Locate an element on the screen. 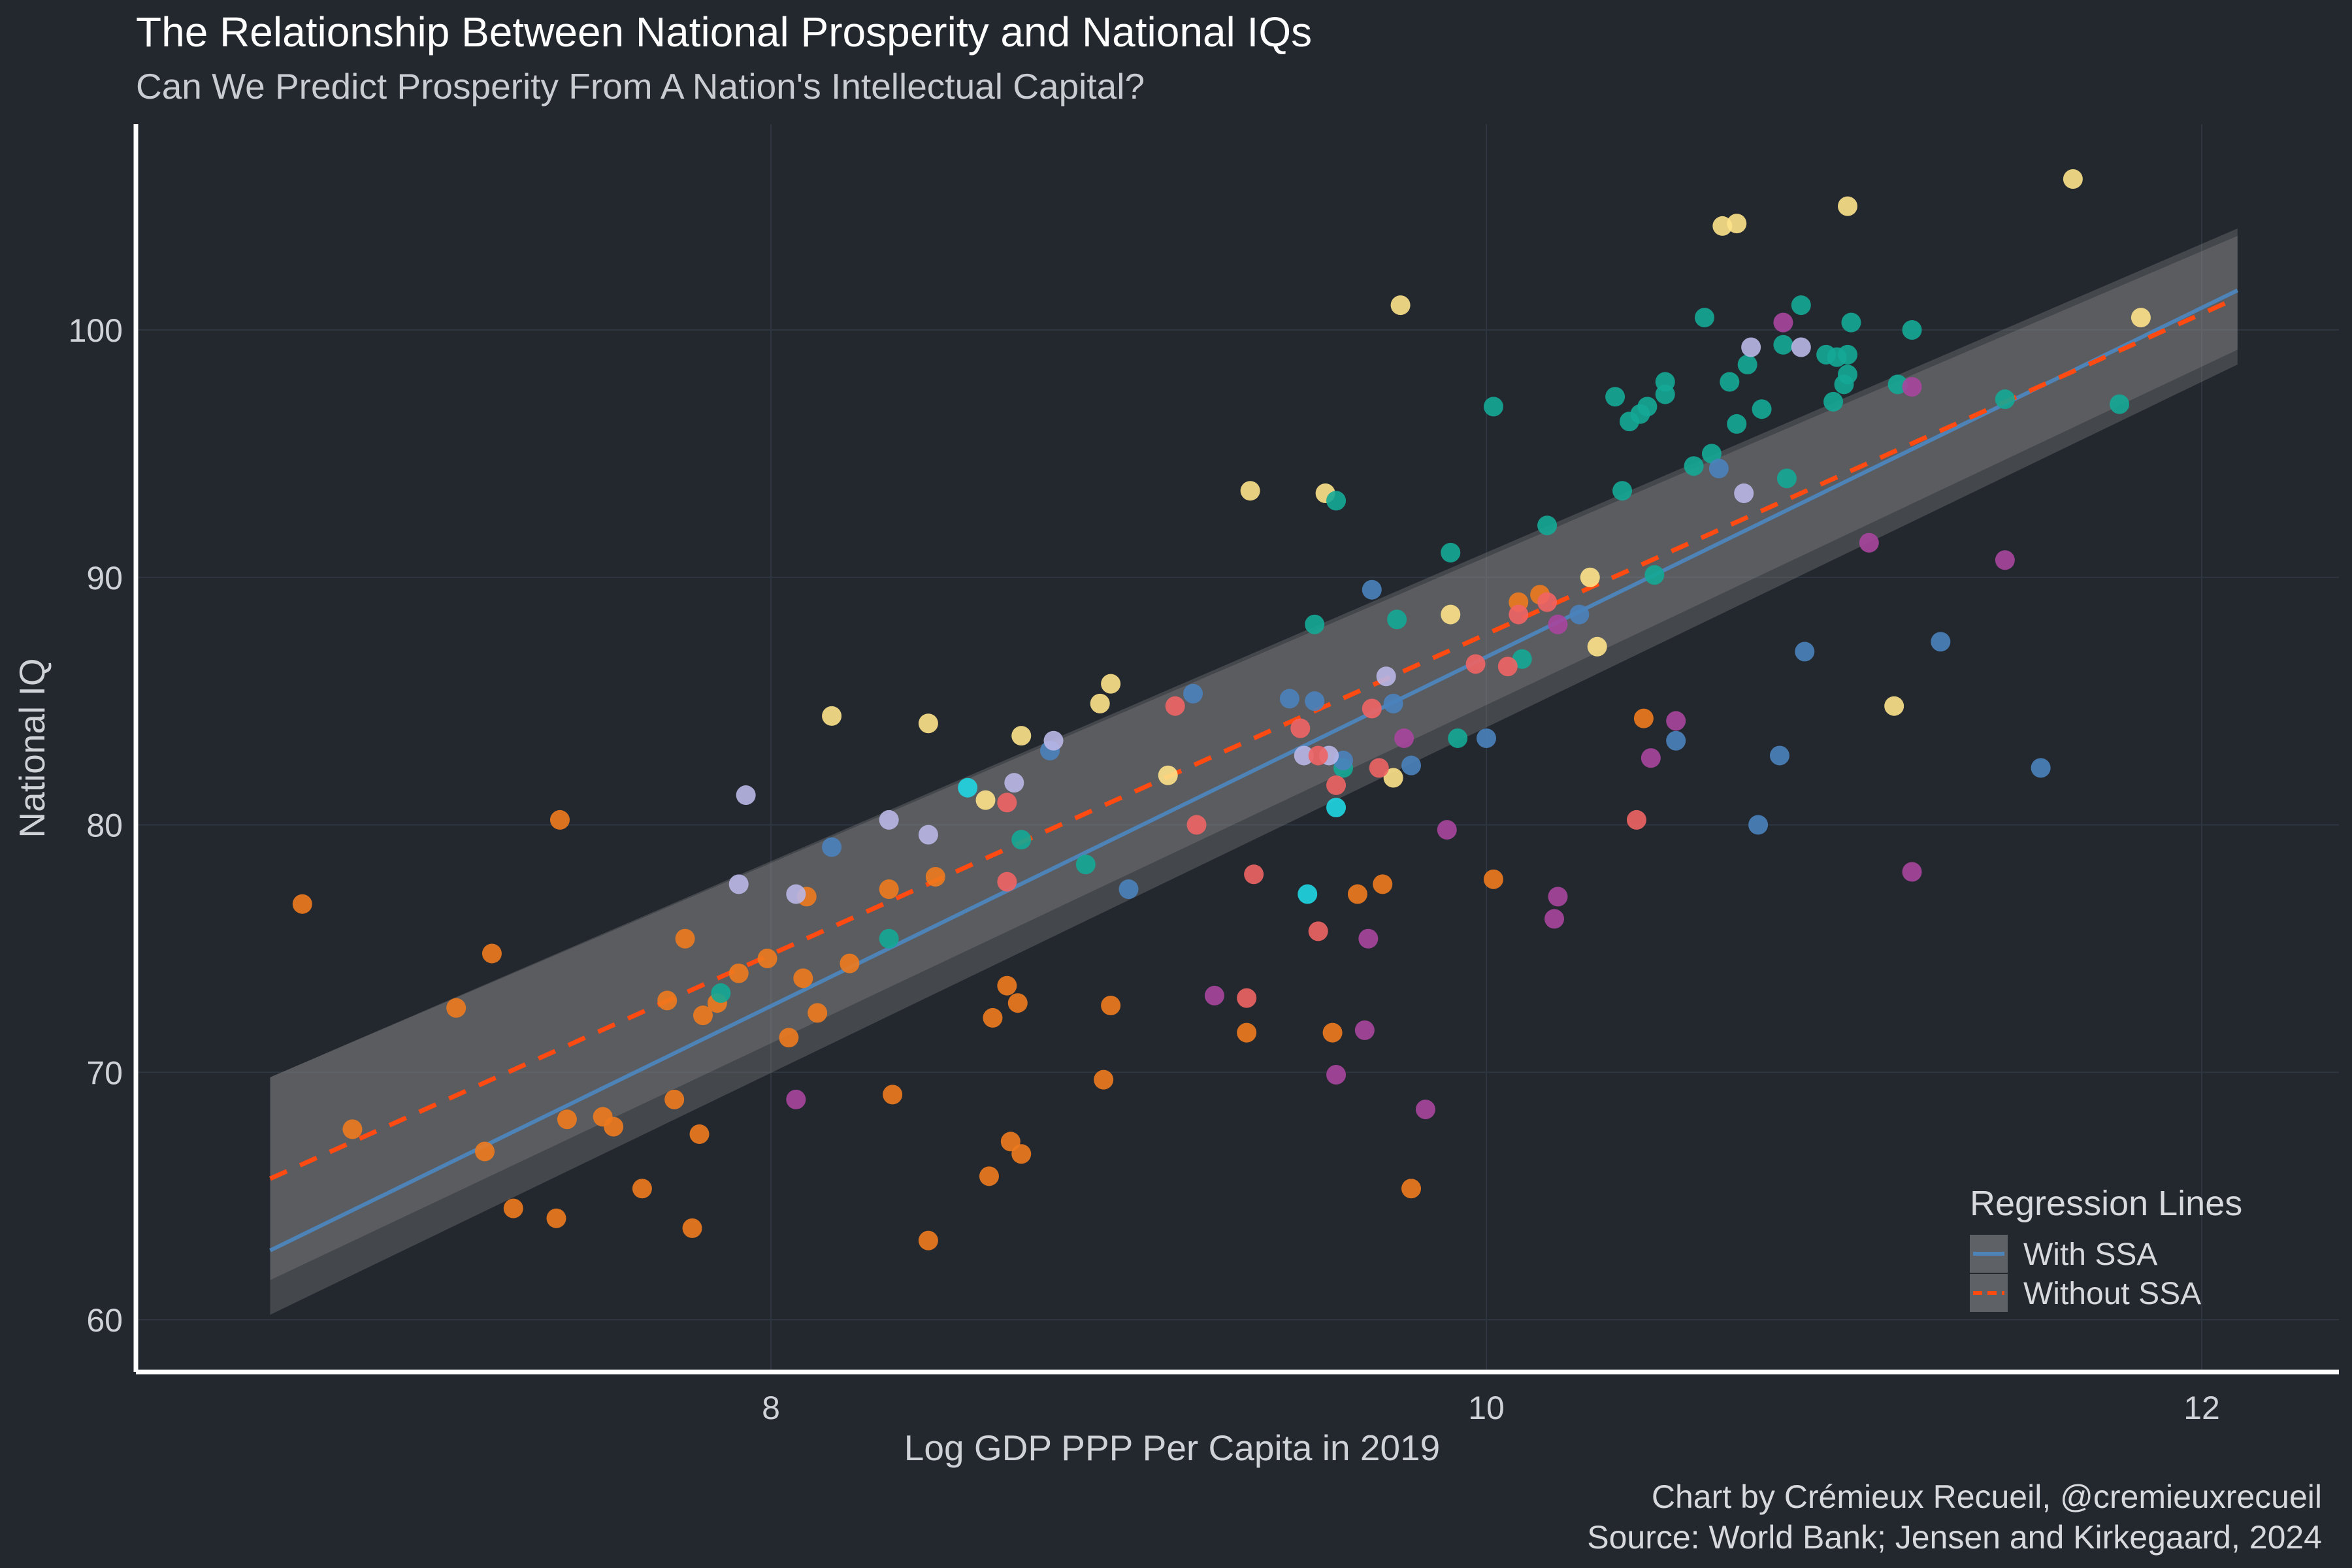  y-tick-label: 100 is located at coordinates (96, 330).